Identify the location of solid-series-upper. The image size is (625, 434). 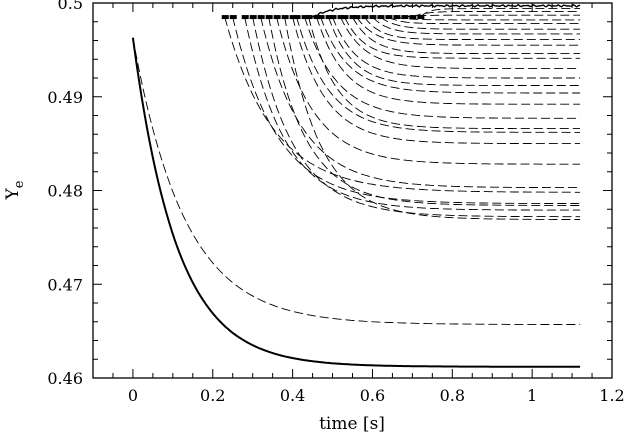
(446, 10).